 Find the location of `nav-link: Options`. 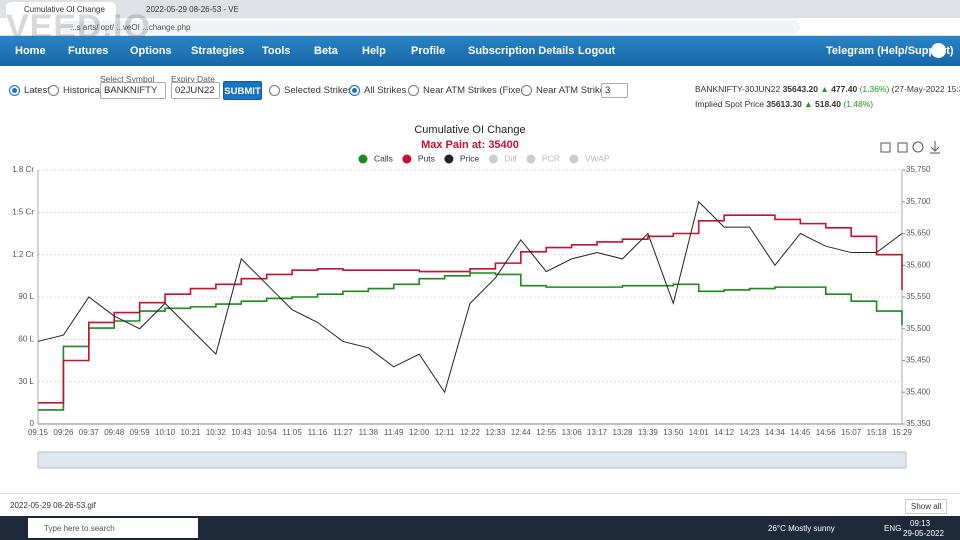

nav-link: Options is located at coordinates (151, 51).